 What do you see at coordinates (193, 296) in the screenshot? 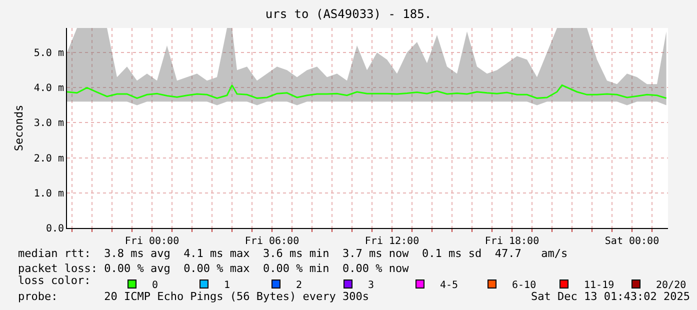
I see `text: probe: 20 ICMP Echo Pings (56 Bytes) every 300s` at bounding box center [193, 296].